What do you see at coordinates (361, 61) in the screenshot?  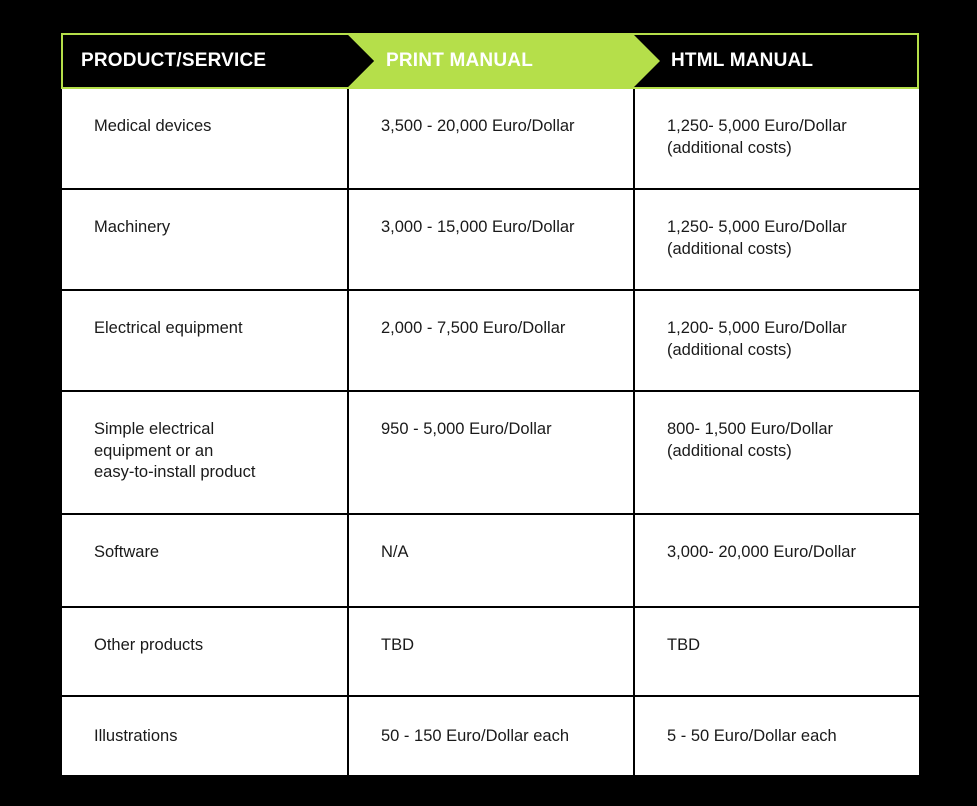 I see `header-left-arrow` at bounding box center [361, 61].